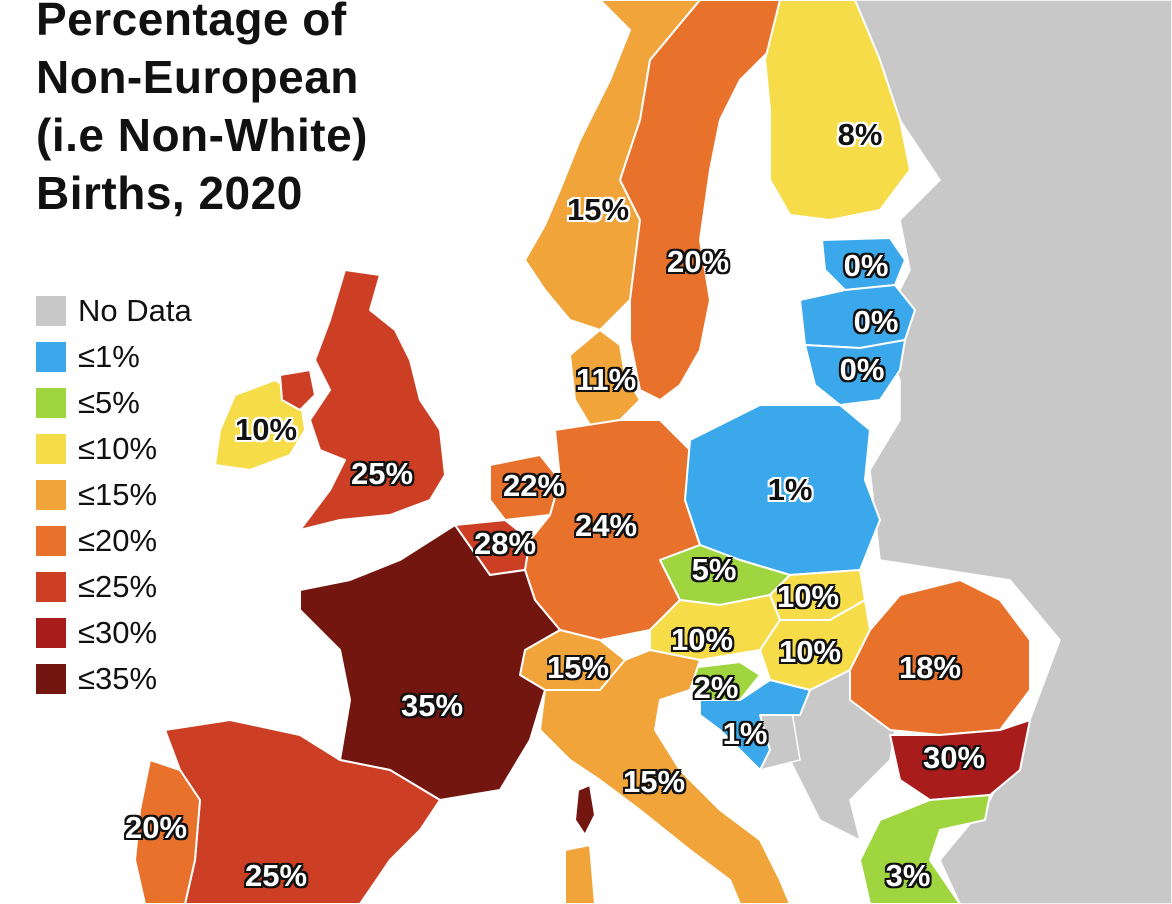 Image resolution: width=1172 pixels, height=904 pixels. What do you see at coordinates (925, 849) in the screenshot?
I see `region-greece` at bounding box center [925, 849].